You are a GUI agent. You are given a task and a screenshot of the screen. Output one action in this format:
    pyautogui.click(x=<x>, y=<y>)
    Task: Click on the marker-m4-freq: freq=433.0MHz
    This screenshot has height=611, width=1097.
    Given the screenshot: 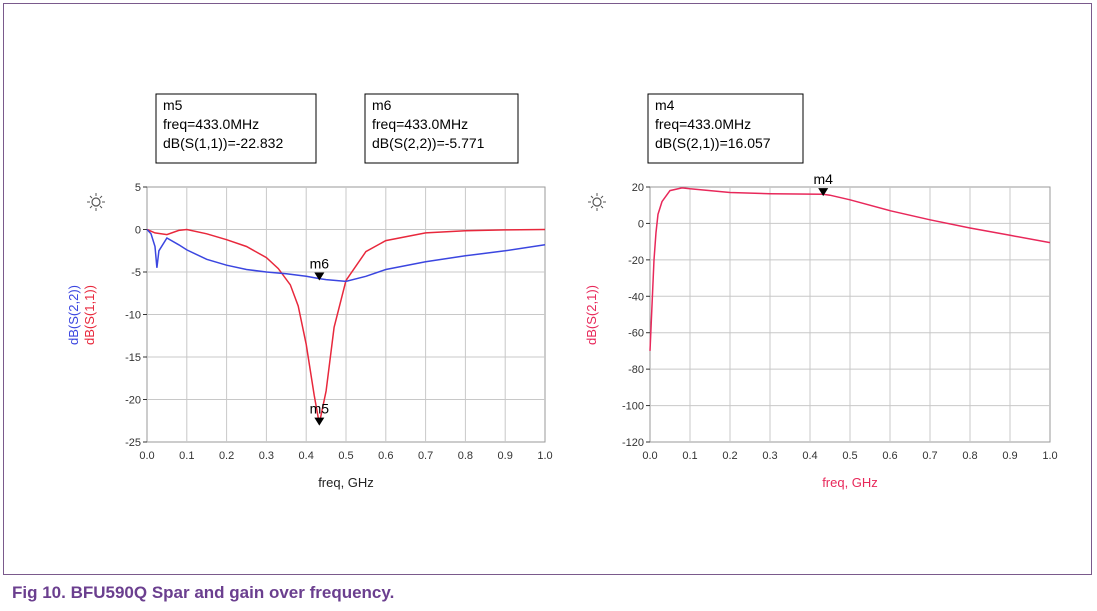 What is the action you would take?
    pyautogui.click(x=703, y=124)
    